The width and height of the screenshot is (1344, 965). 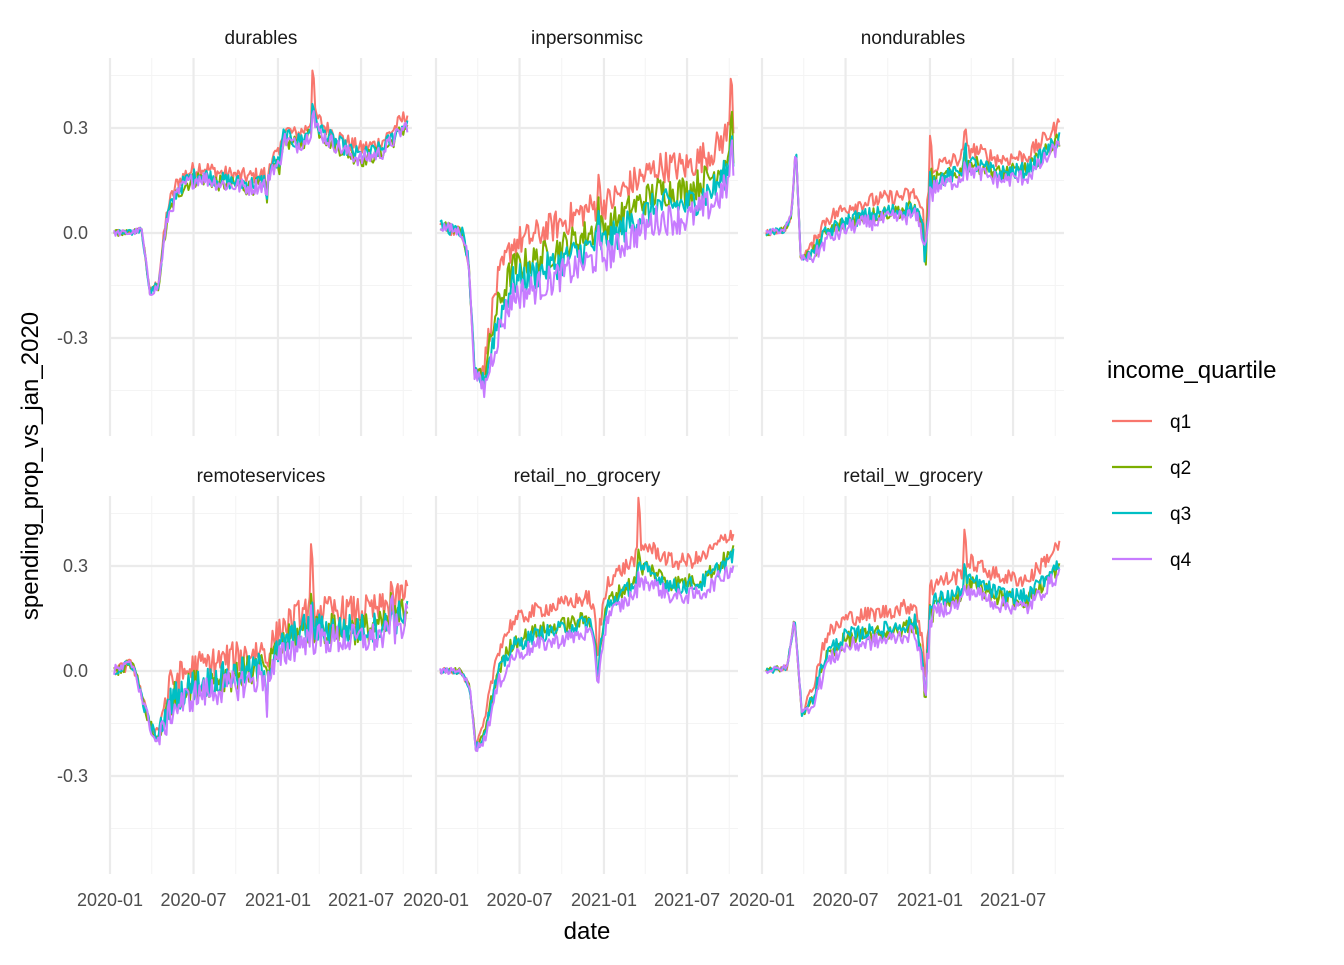 I want to click on facet-strip-label: inpersonmisc, so click(x=587, y=38).